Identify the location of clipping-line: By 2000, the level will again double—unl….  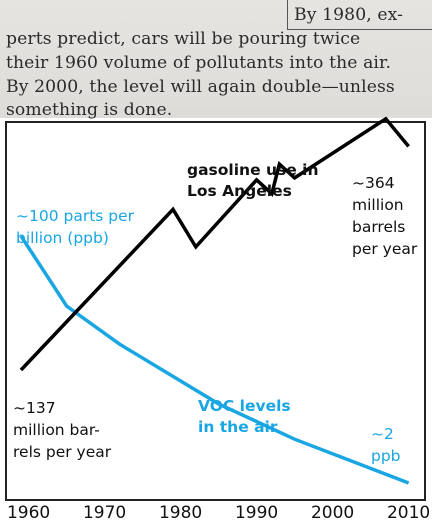
(200, 87).